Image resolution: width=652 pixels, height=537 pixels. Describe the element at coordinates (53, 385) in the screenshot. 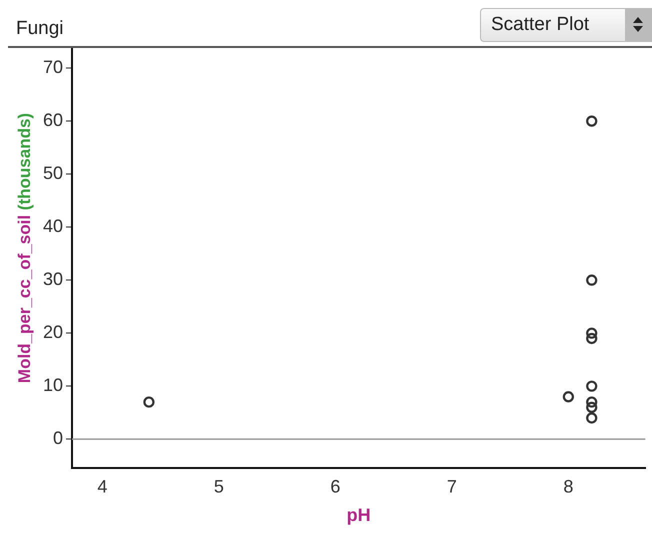

I see `y-tick-label: 10` at that location.